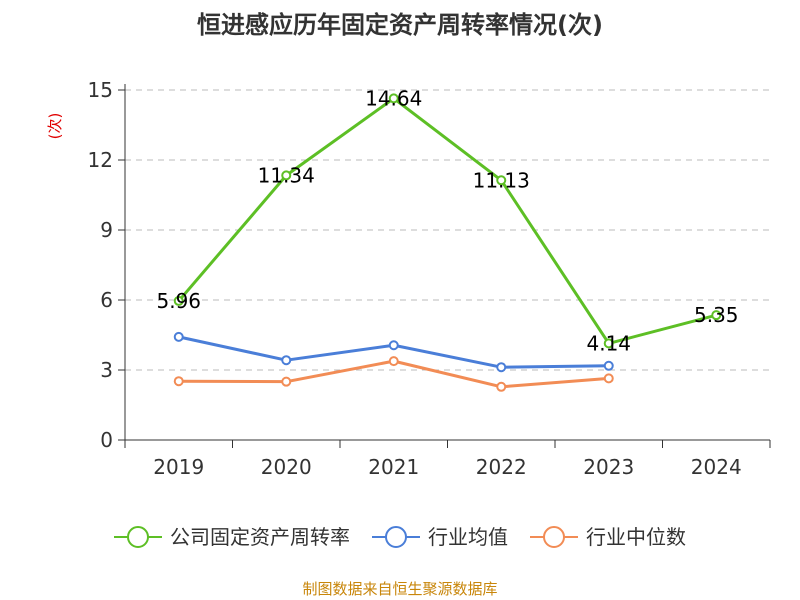  Describe the element at coordinates (55, 126) in the screenshot. I see `y-axis-label: (次)` at that location.